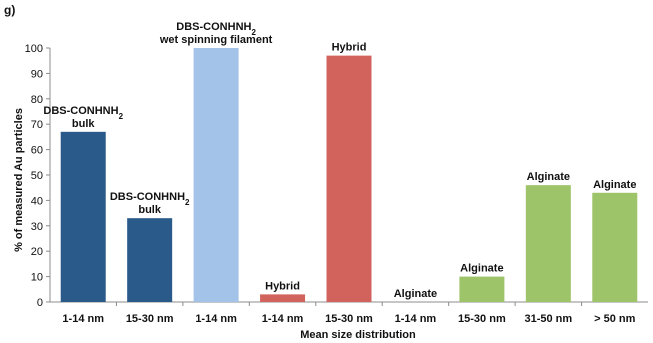 The width and height of the screenshot is (653, 343). What do you see at coordinates (216, 40) in the screenshot?
I see `bar-label: wet spinning filament` at bounding box center [216, 40].